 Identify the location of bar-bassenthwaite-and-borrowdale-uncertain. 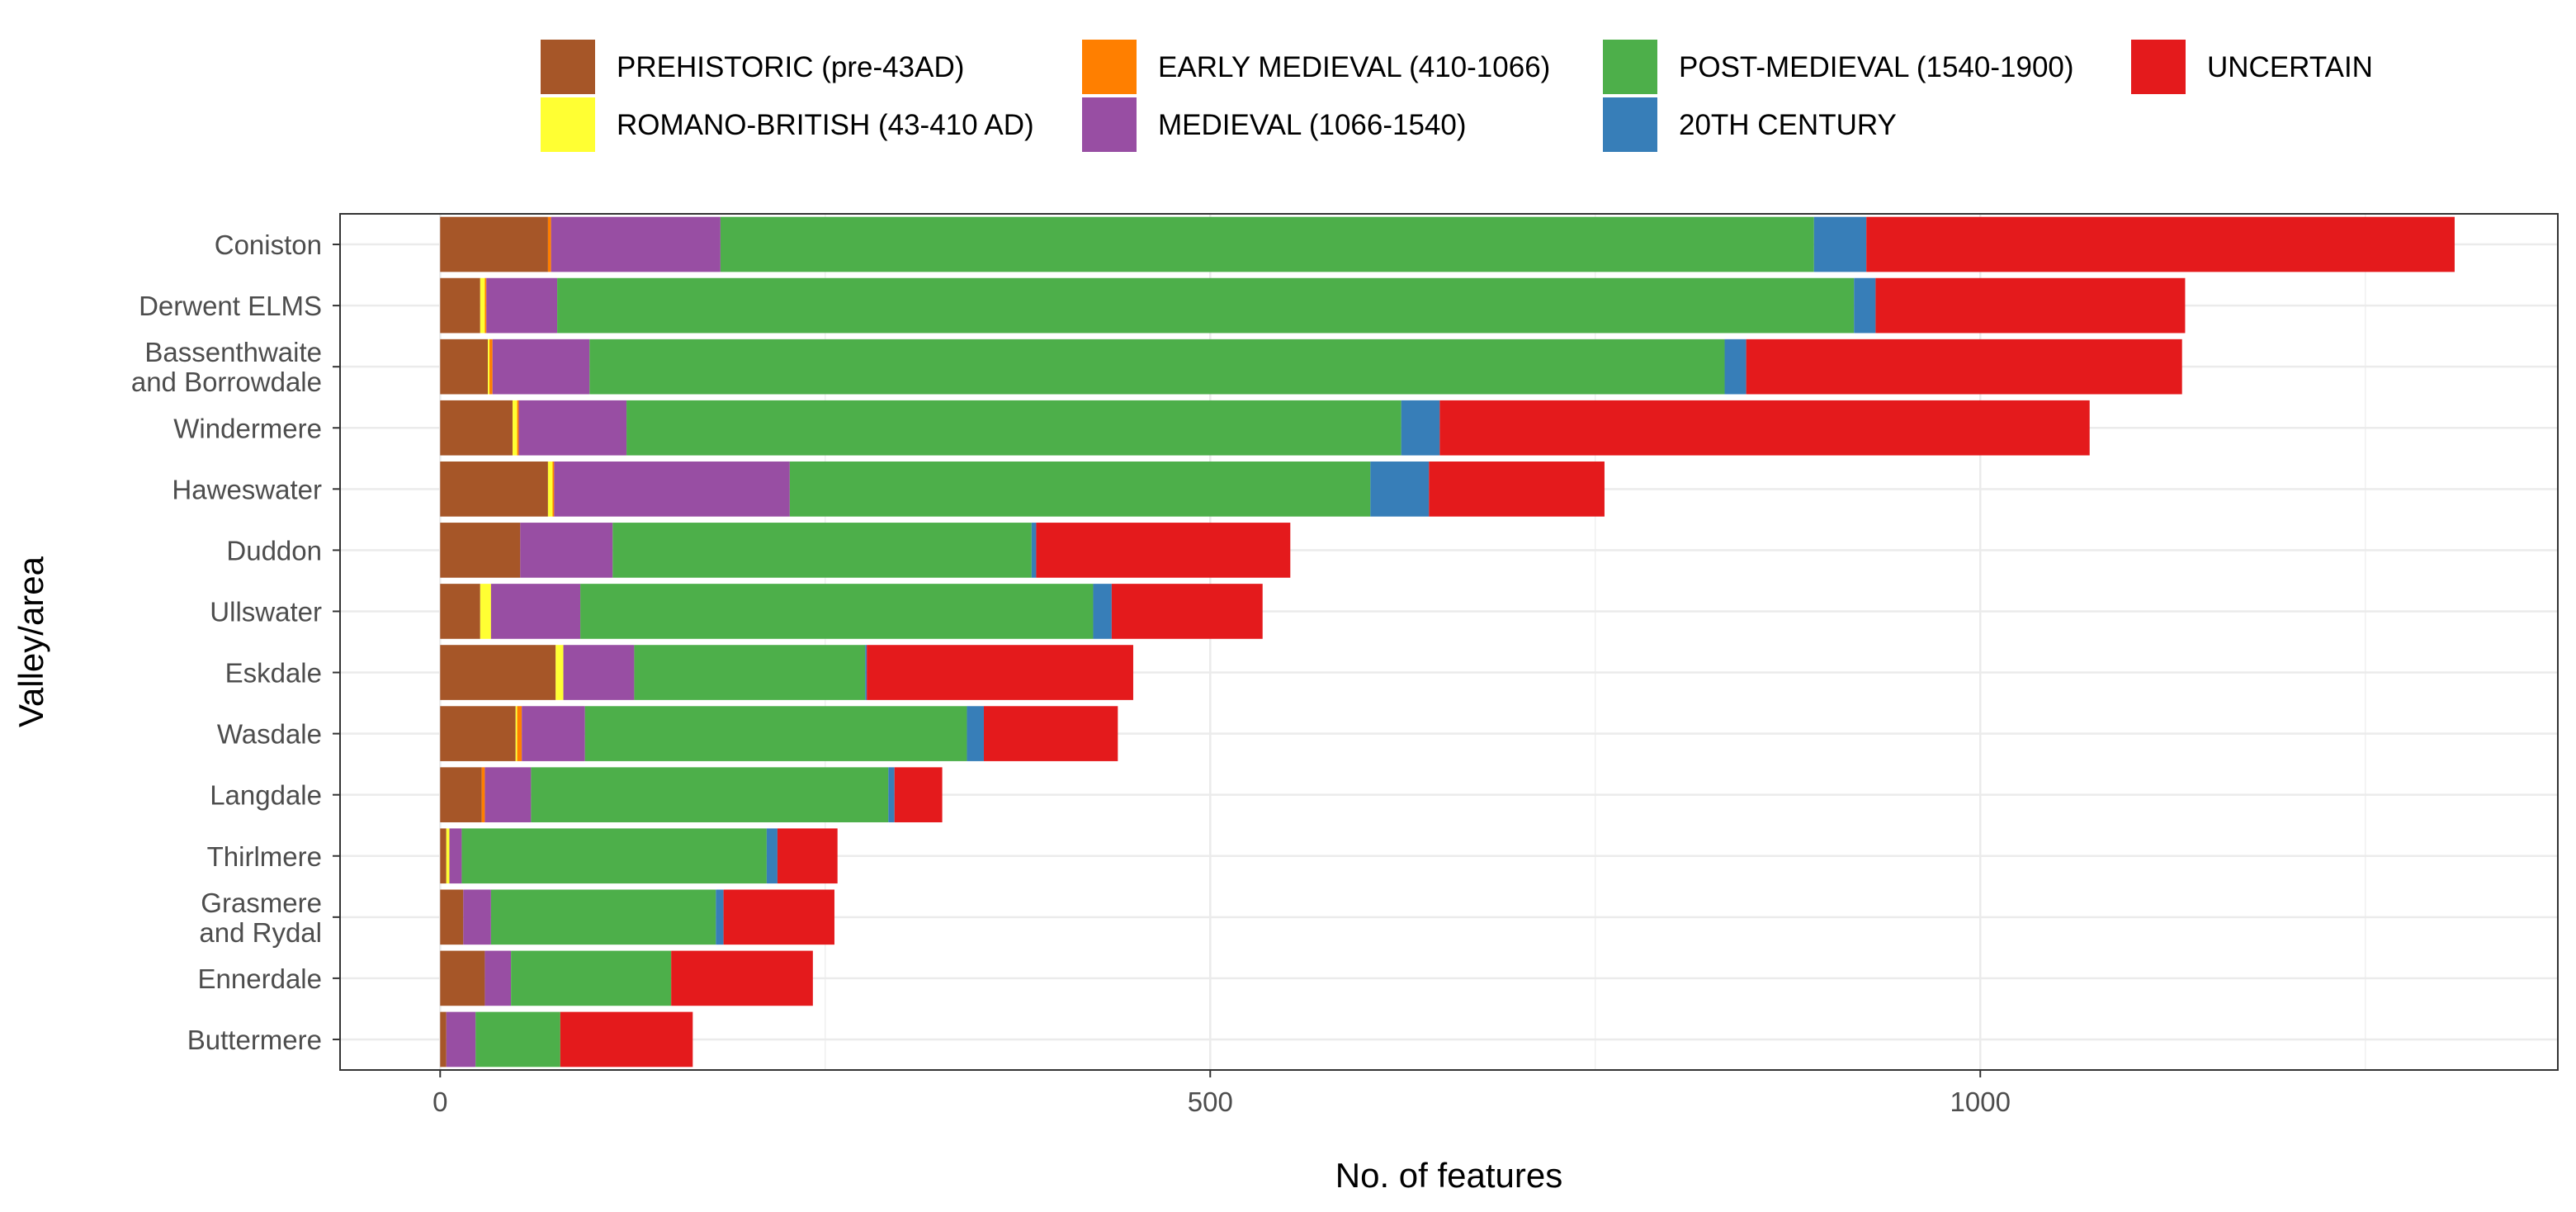
(1964, 367).